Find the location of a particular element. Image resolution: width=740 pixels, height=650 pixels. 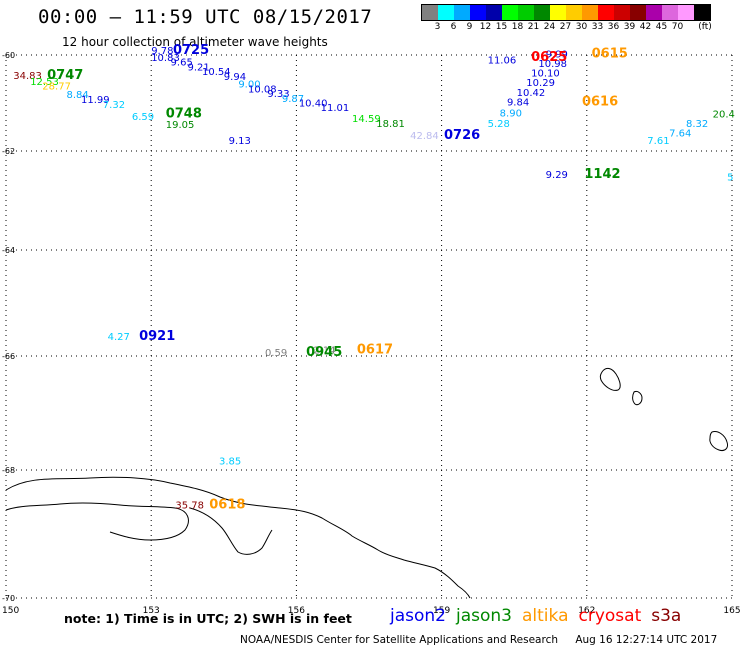

swh-value: 9.87 is located at coordinates (293, 99).